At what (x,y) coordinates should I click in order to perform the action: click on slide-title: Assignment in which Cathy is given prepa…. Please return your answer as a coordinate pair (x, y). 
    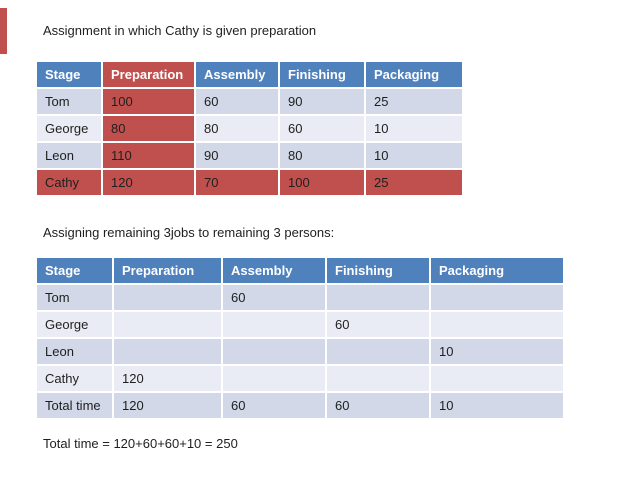
    Looking at the image, I should click on (180, 30).